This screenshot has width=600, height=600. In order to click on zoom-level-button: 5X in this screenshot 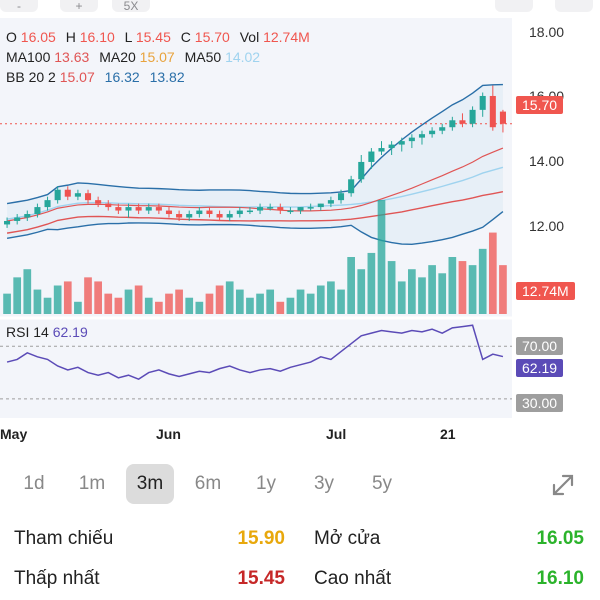, I will do `click(131, 6)`.